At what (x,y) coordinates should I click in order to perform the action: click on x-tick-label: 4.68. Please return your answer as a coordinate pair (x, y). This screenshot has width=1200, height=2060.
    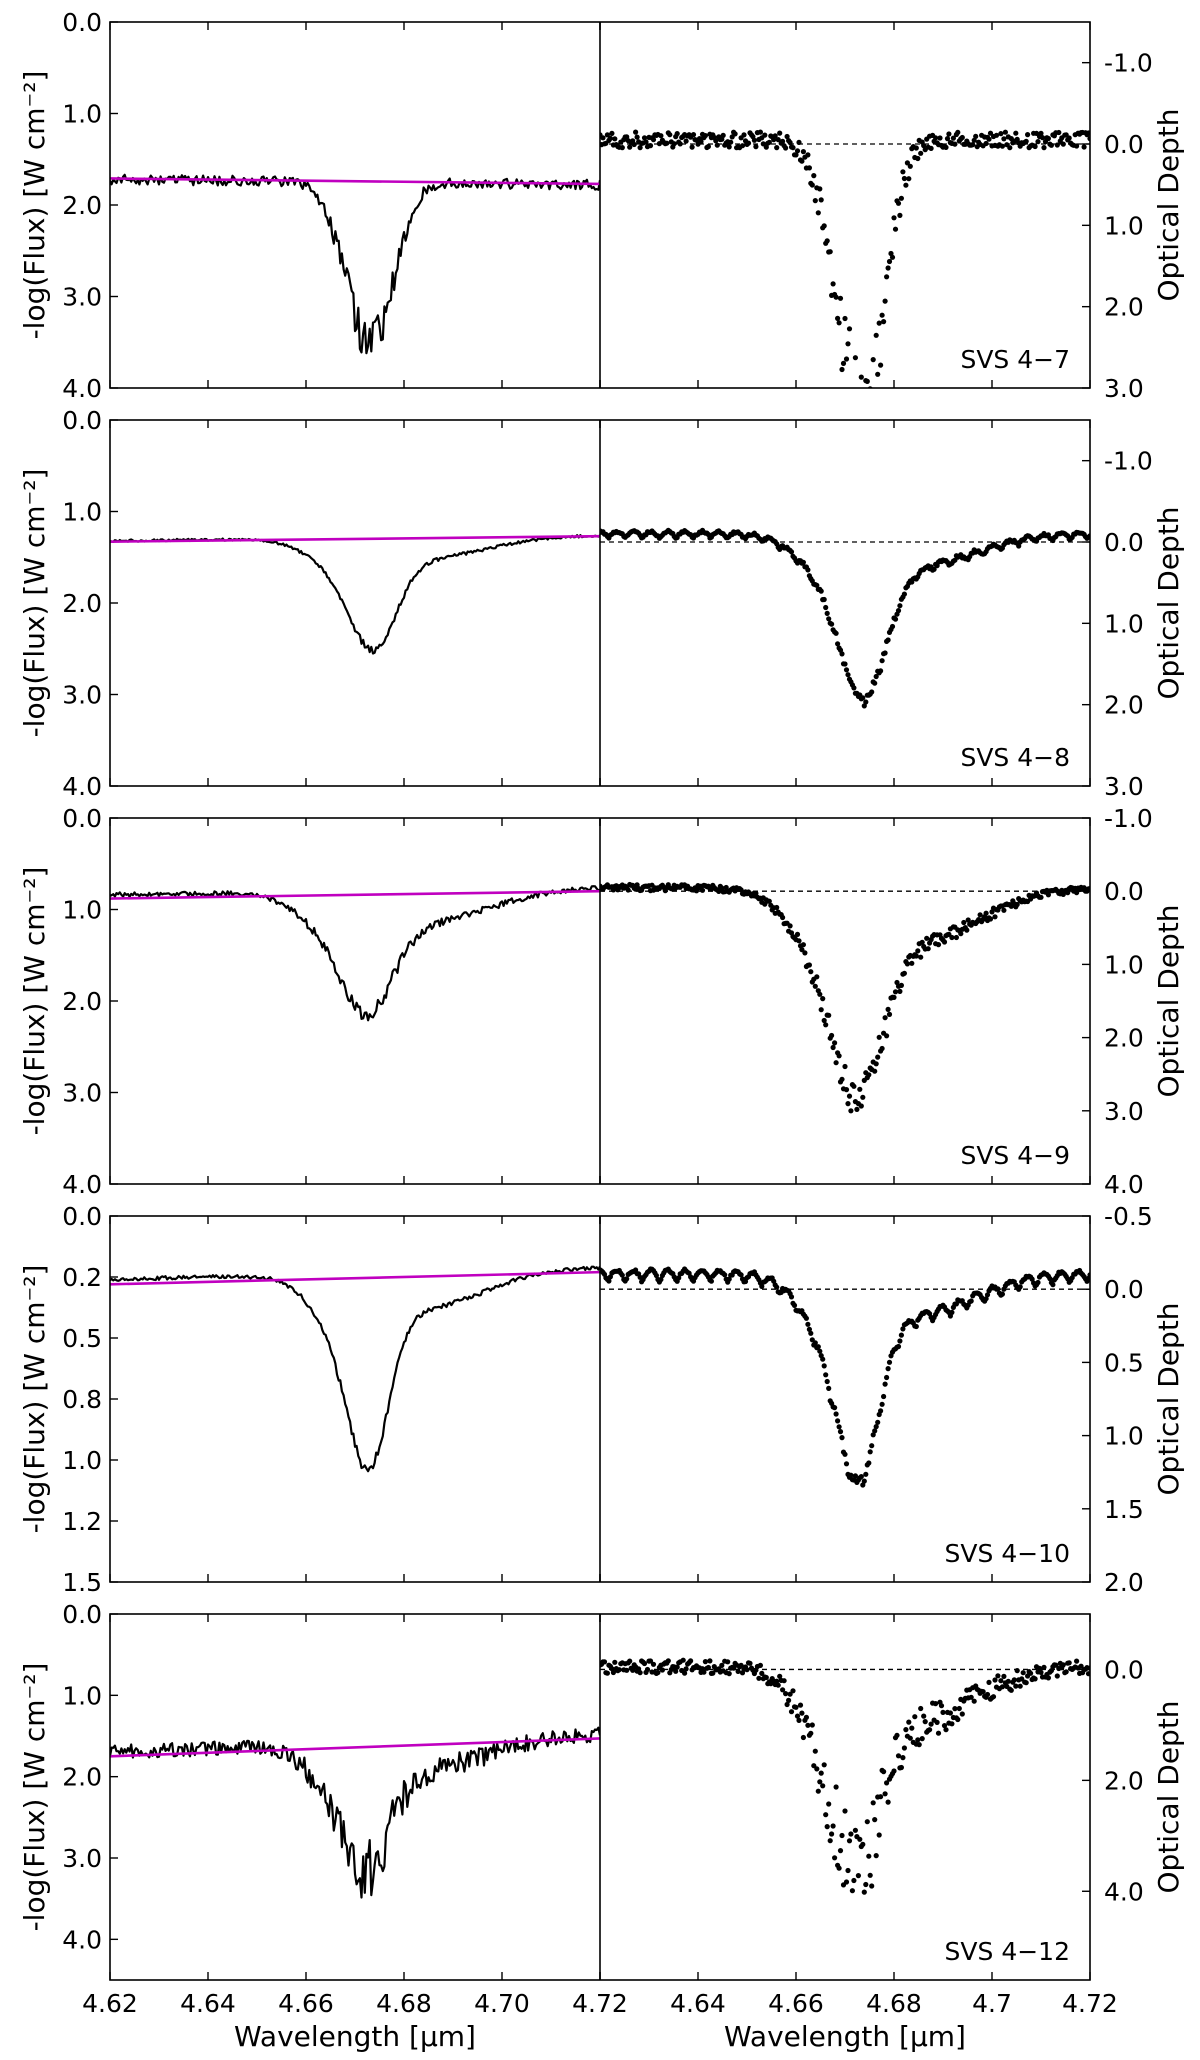
    Looking at the image, I should click on (404, 2003).